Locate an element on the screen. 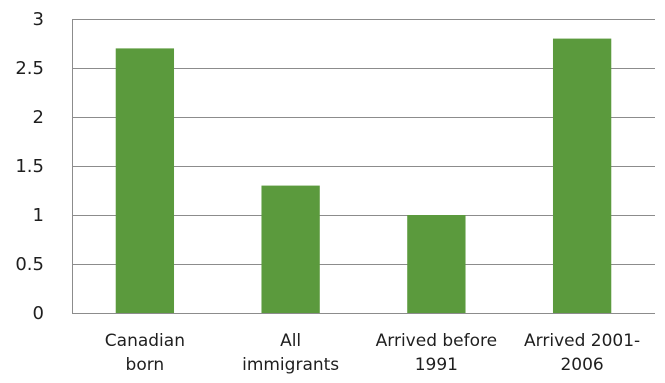 The image size is (665, 383). x-category-label-line: Arrived before is located at coordinates (436, 341).